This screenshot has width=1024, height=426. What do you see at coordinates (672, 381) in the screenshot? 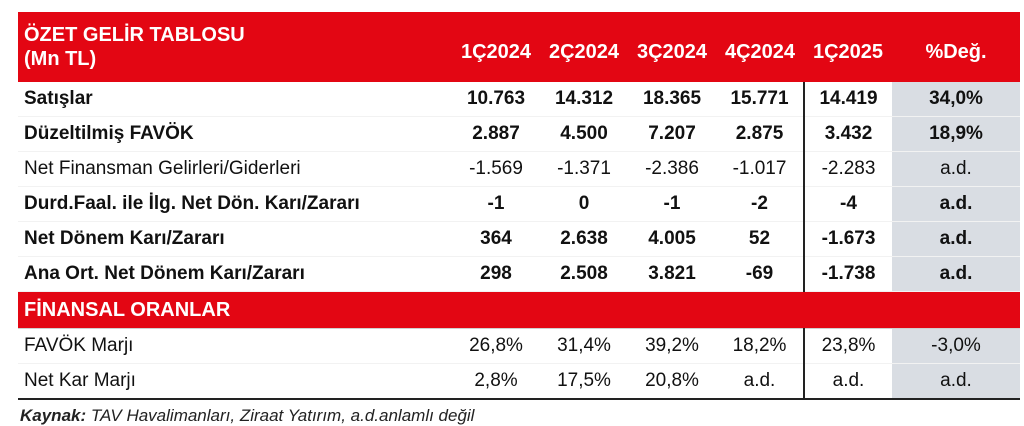
I see `table-cell: 20,8%` at bounding box center [672, 381].